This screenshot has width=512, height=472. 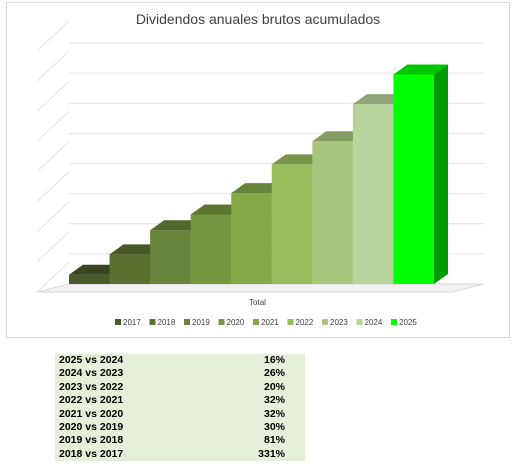 What do you see at coordinates (180, 440) in the screenshot?
I see `table-row: 2019 vs 2018 81%` at bounding box center [180, 440].